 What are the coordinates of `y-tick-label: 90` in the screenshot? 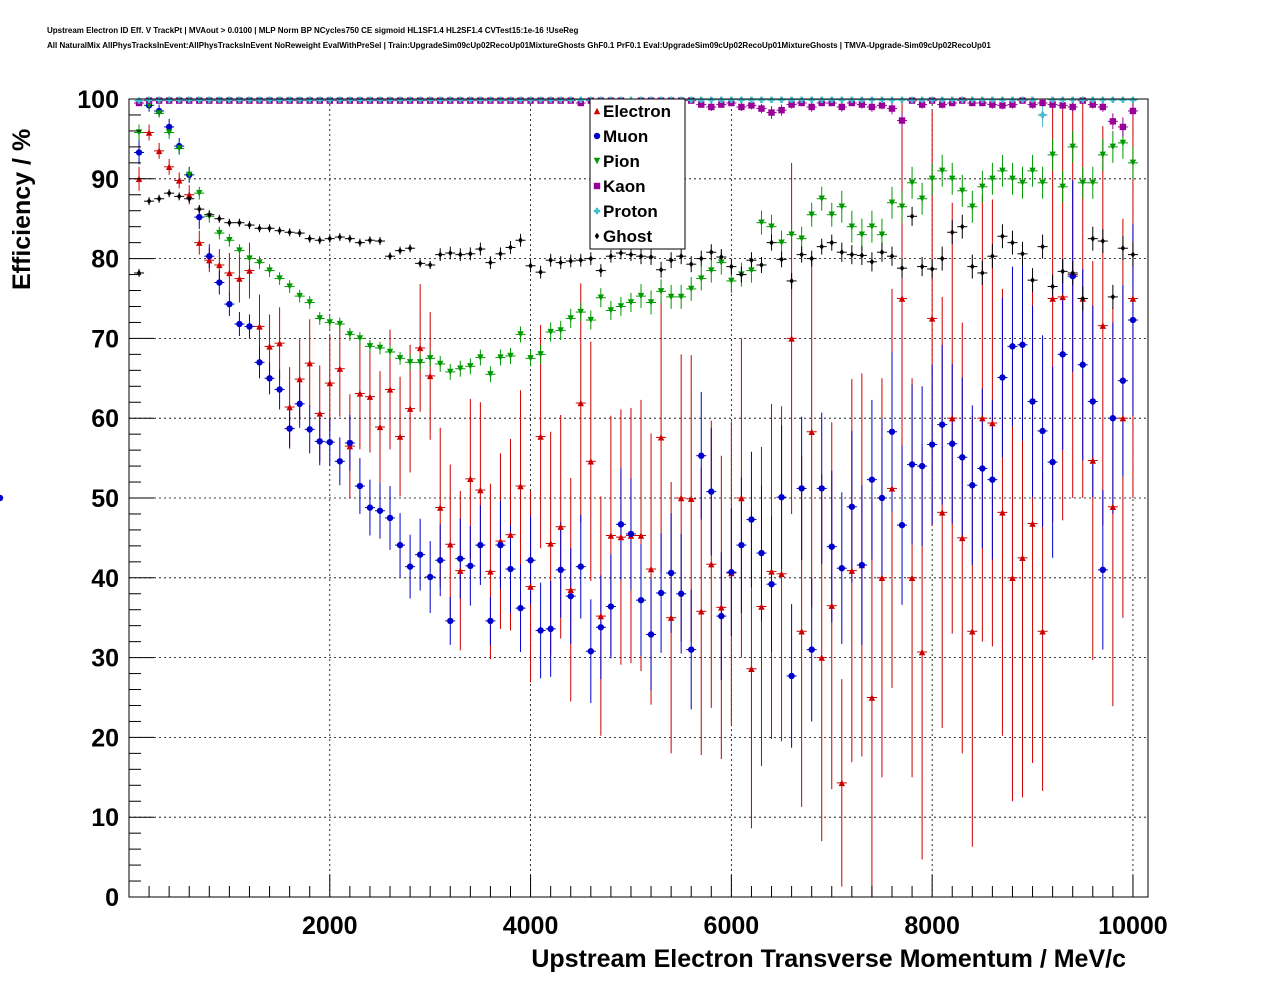 It's located at (105, 180).